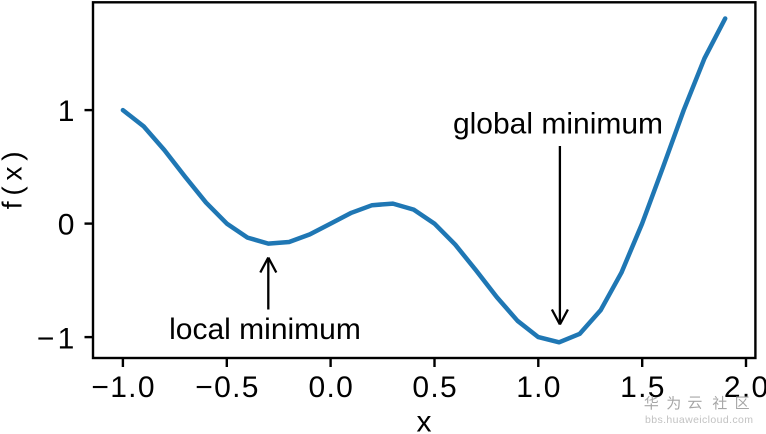  I want to click on svg-text: 2.0, so click(745, 387).